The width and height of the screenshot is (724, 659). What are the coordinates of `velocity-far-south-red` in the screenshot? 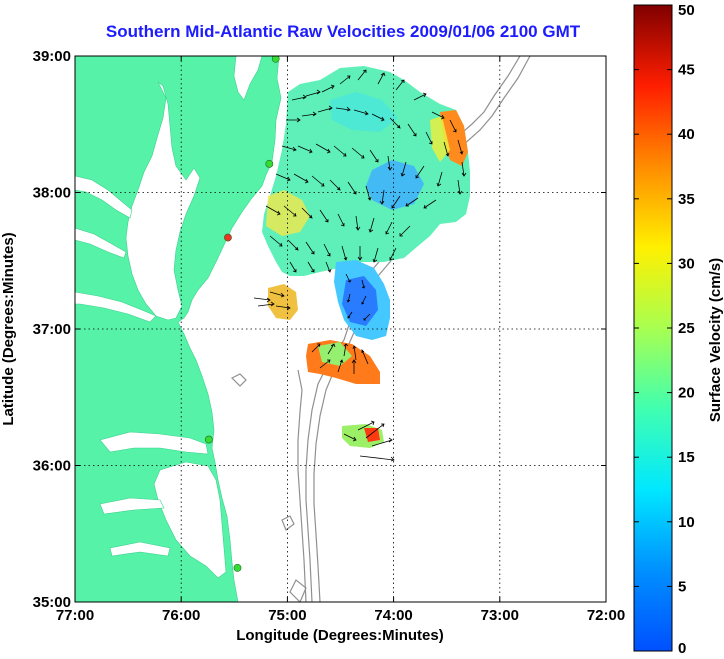 It's located at (372, 435).